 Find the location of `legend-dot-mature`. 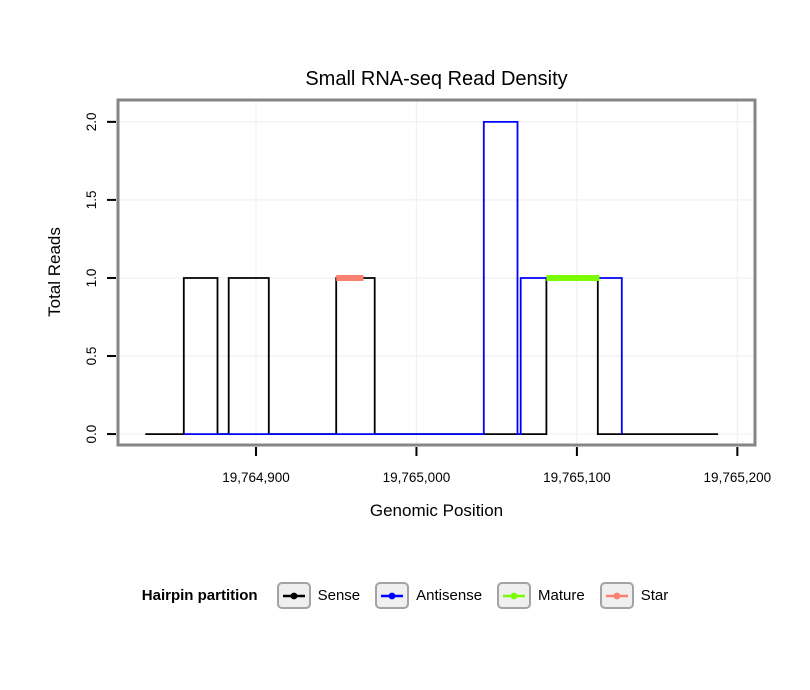

legend-dot-mature is located at coordinates (514, 595).